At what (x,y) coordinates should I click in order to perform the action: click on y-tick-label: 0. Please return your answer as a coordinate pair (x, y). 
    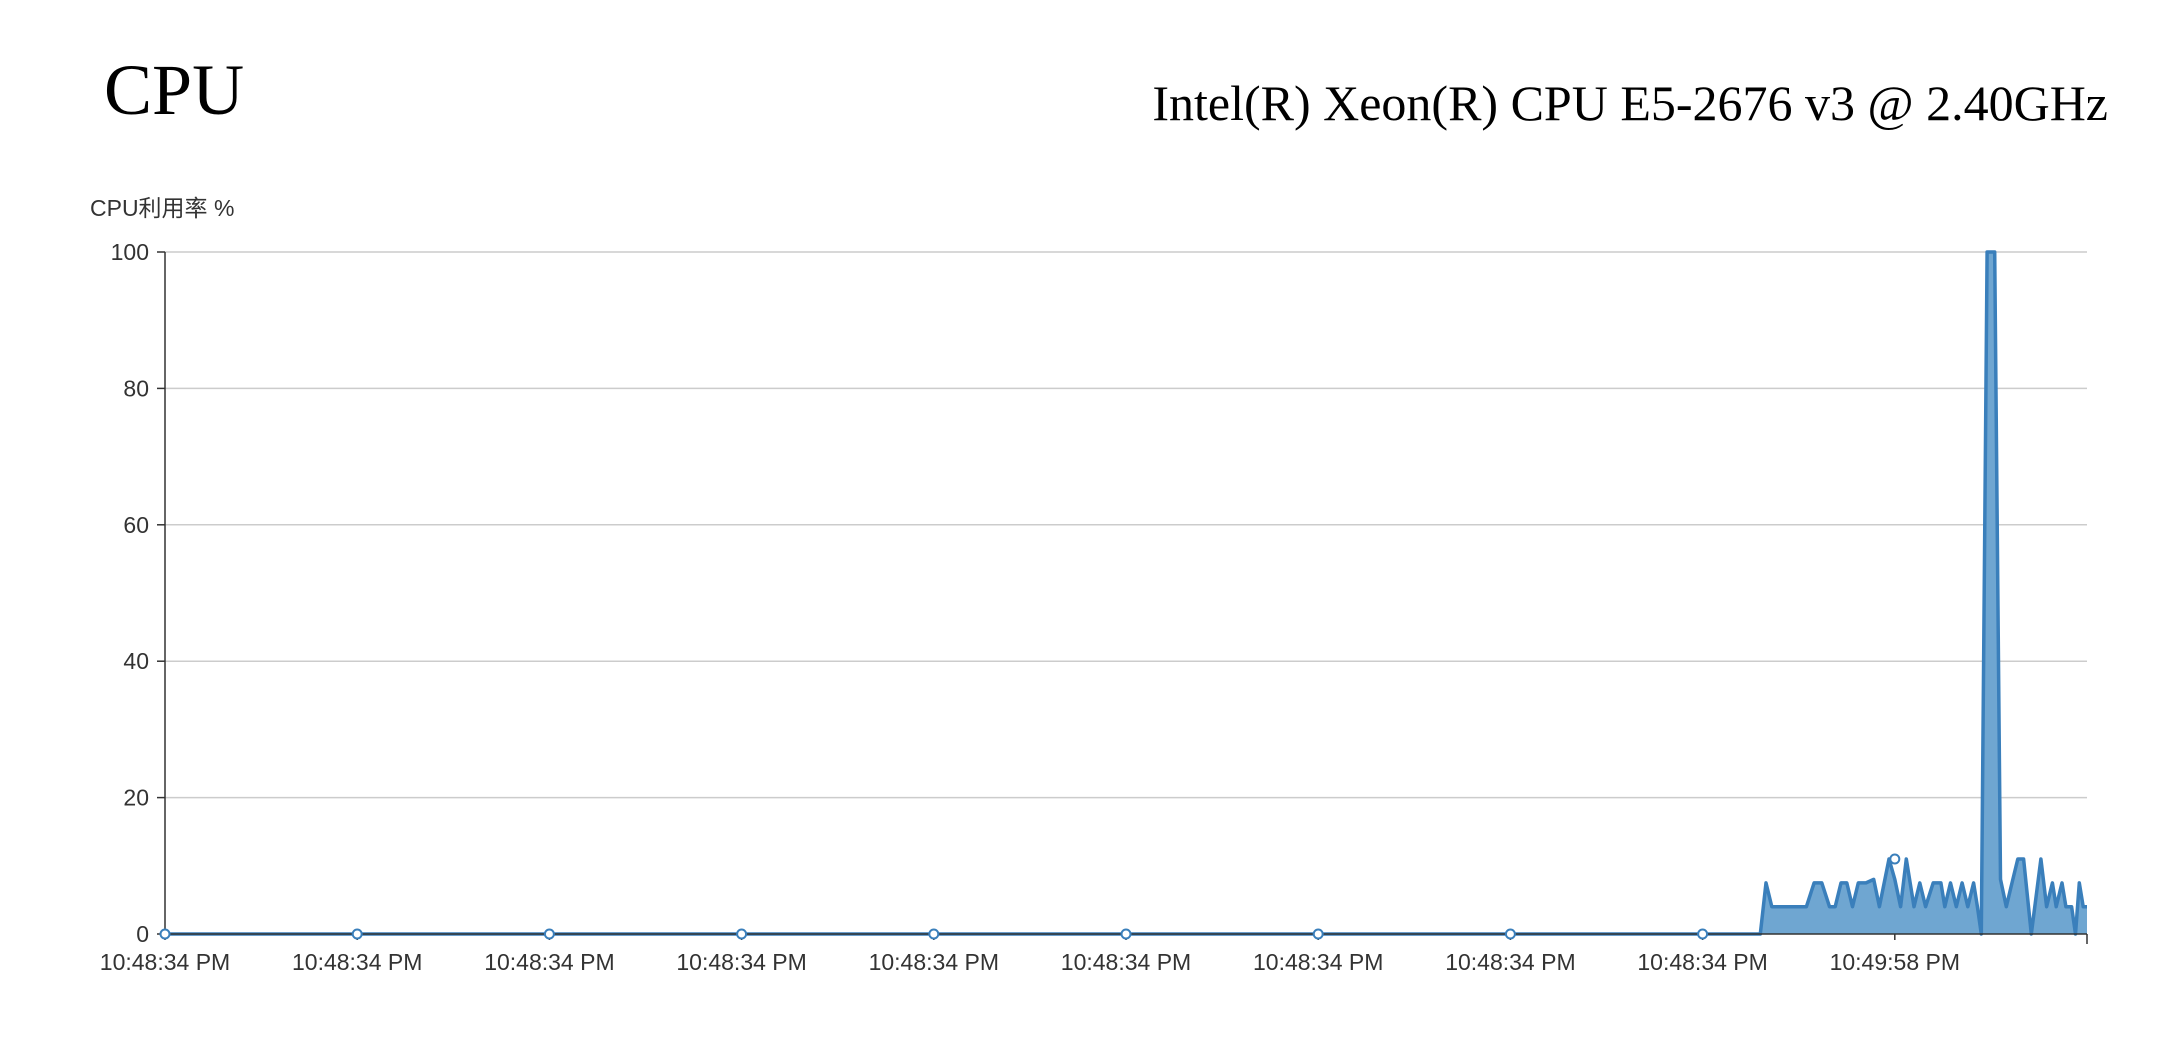
    Looking at the image, I should click on (142, 934).